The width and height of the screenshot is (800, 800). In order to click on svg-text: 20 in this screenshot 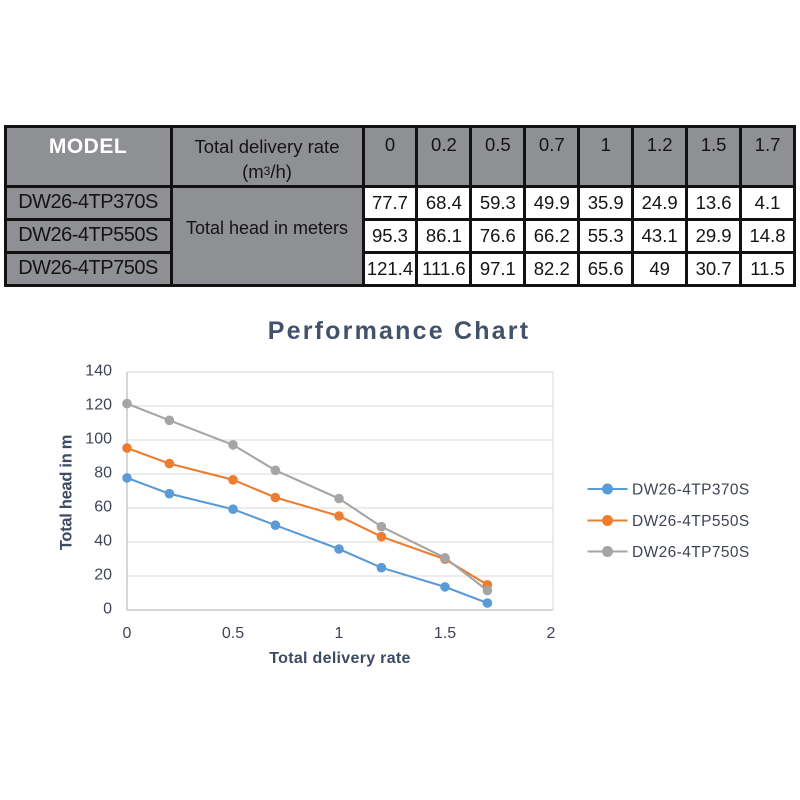, I will do `click(103, 575)`.